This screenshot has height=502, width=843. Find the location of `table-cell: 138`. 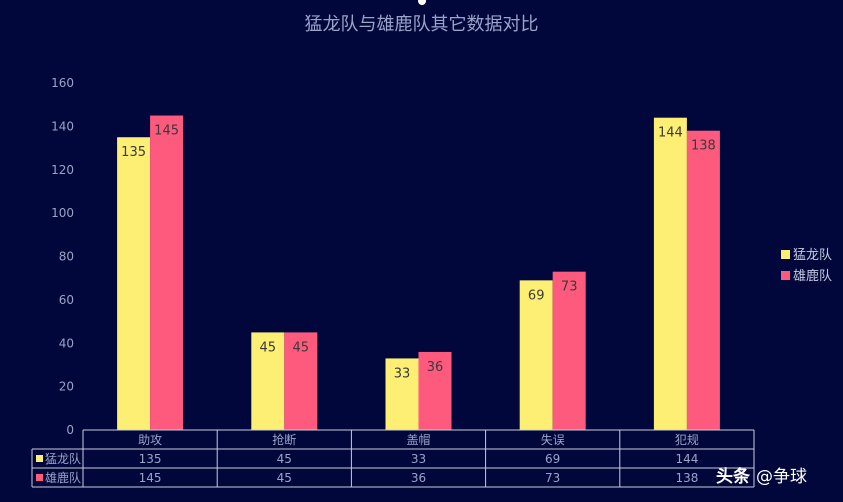

table-cell: 138 is located at coordinates (686, 478).